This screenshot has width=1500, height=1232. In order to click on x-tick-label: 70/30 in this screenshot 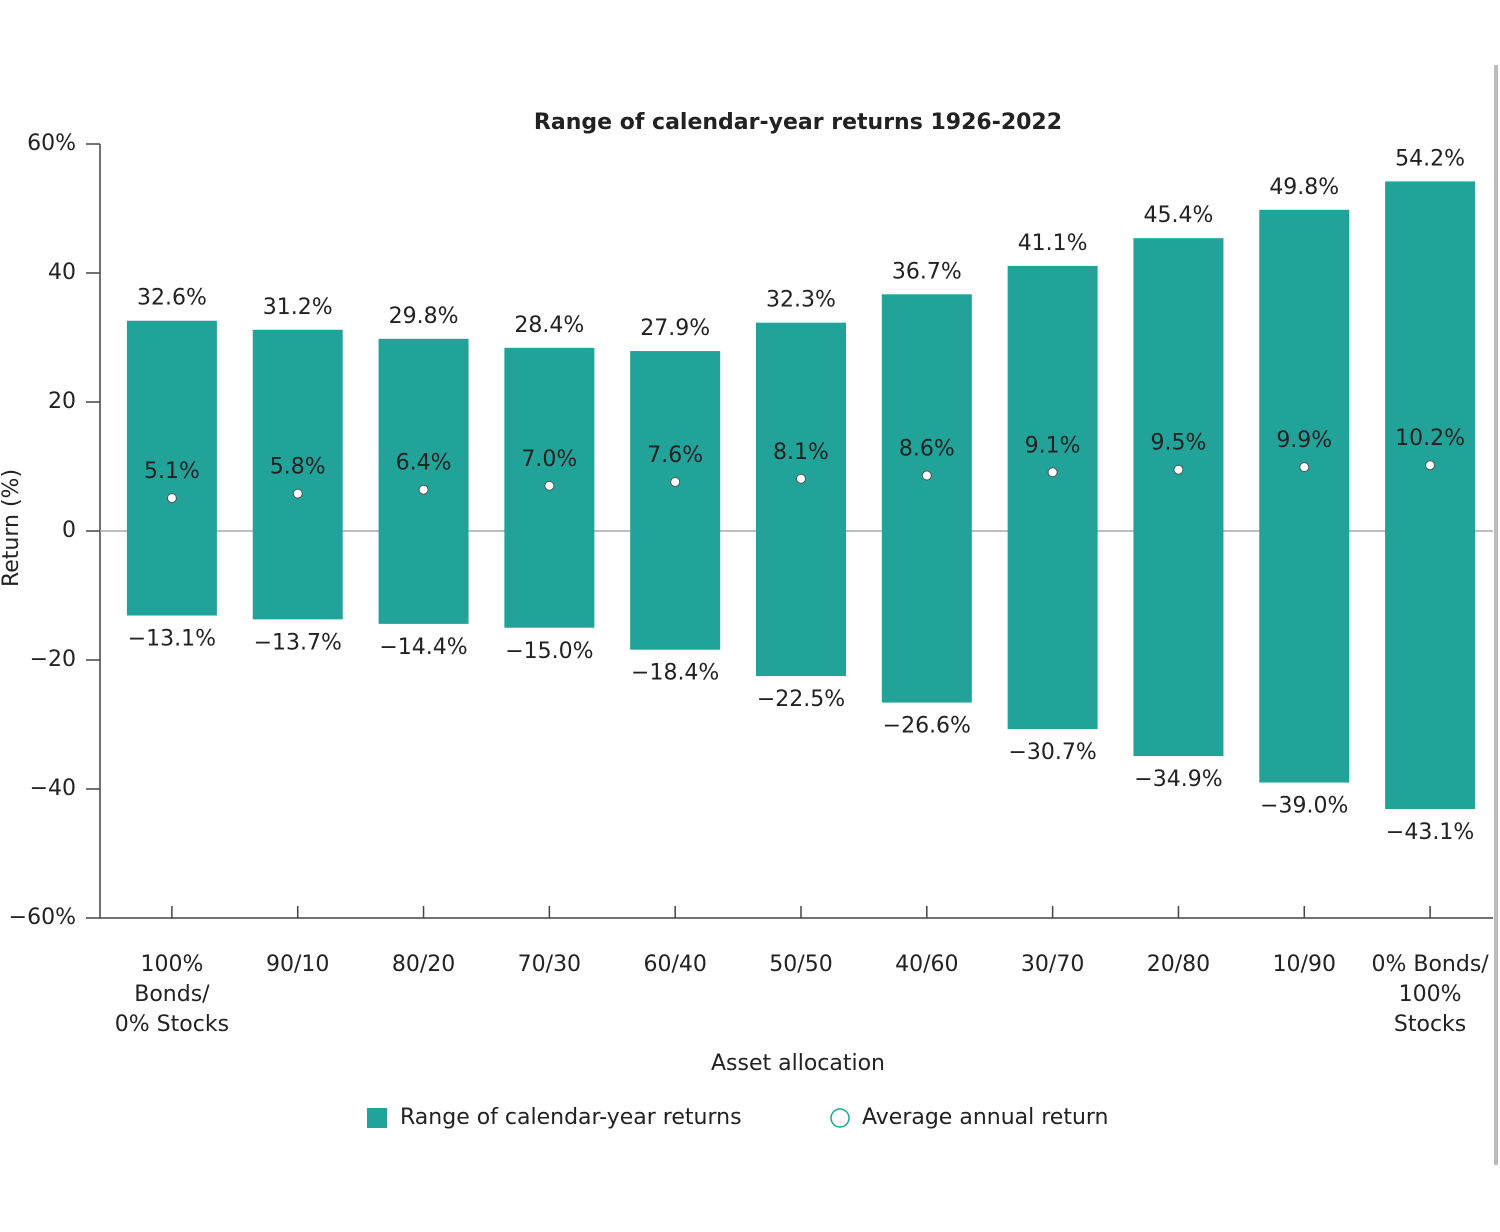, I will do `click(549, 964)`.